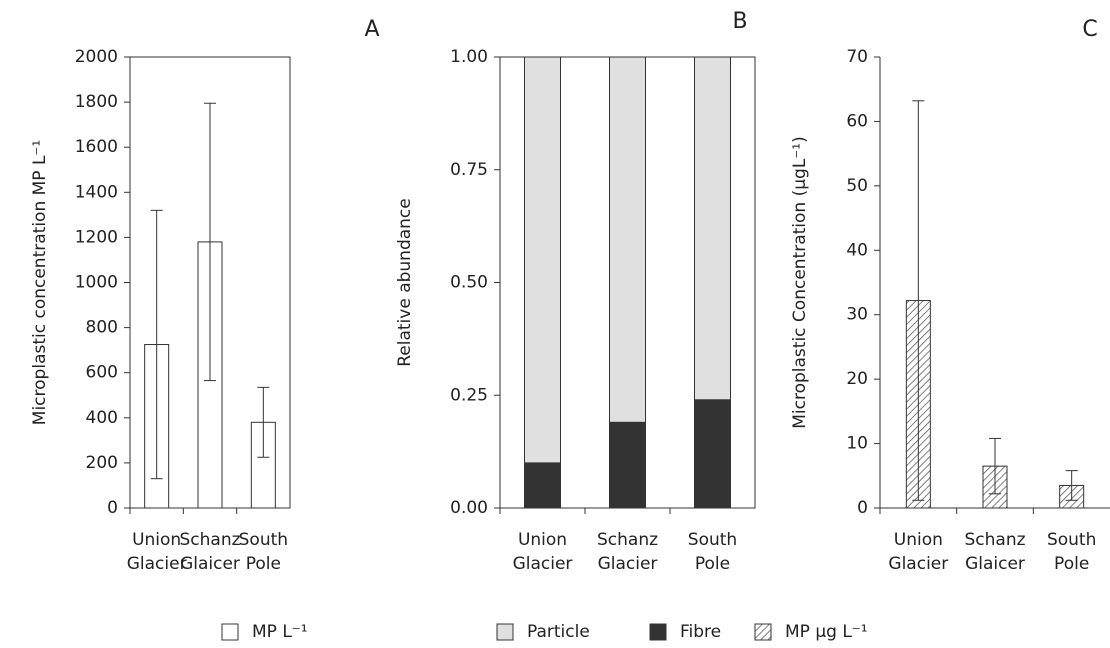 Image resolution: width=1110 pixels, height=648 pixels. What do you see at coordinates (857, 444) in the screenshot?
I see `y-tick-label: 10` at bounding box center [857, 444].